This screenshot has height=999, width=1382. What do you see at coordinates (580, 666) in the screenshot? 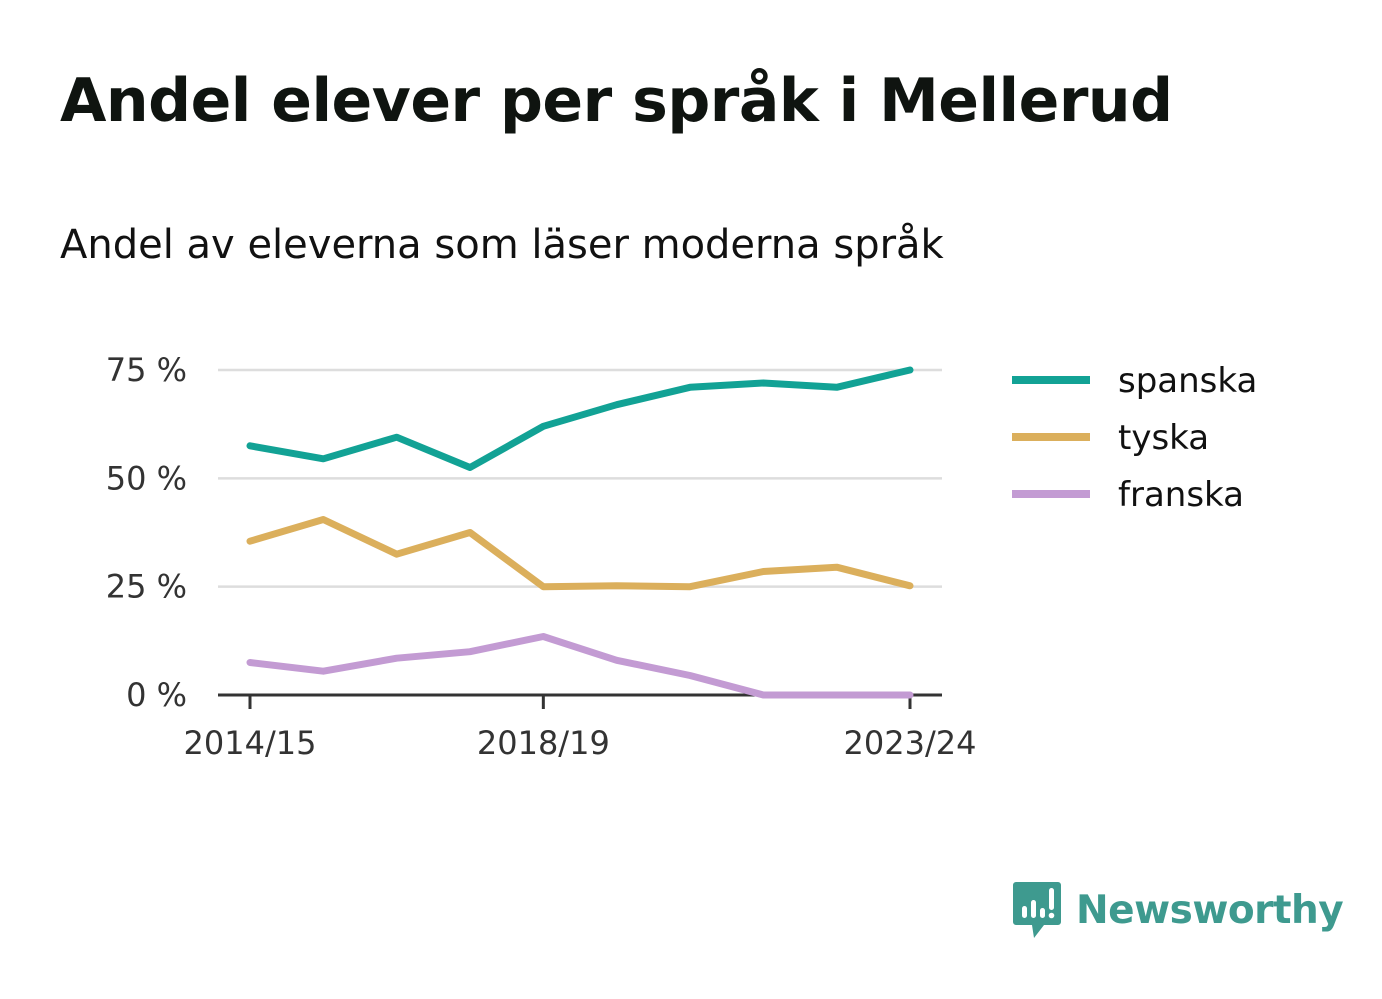
I see `series-line-franska` at bounding box center [580, 666].